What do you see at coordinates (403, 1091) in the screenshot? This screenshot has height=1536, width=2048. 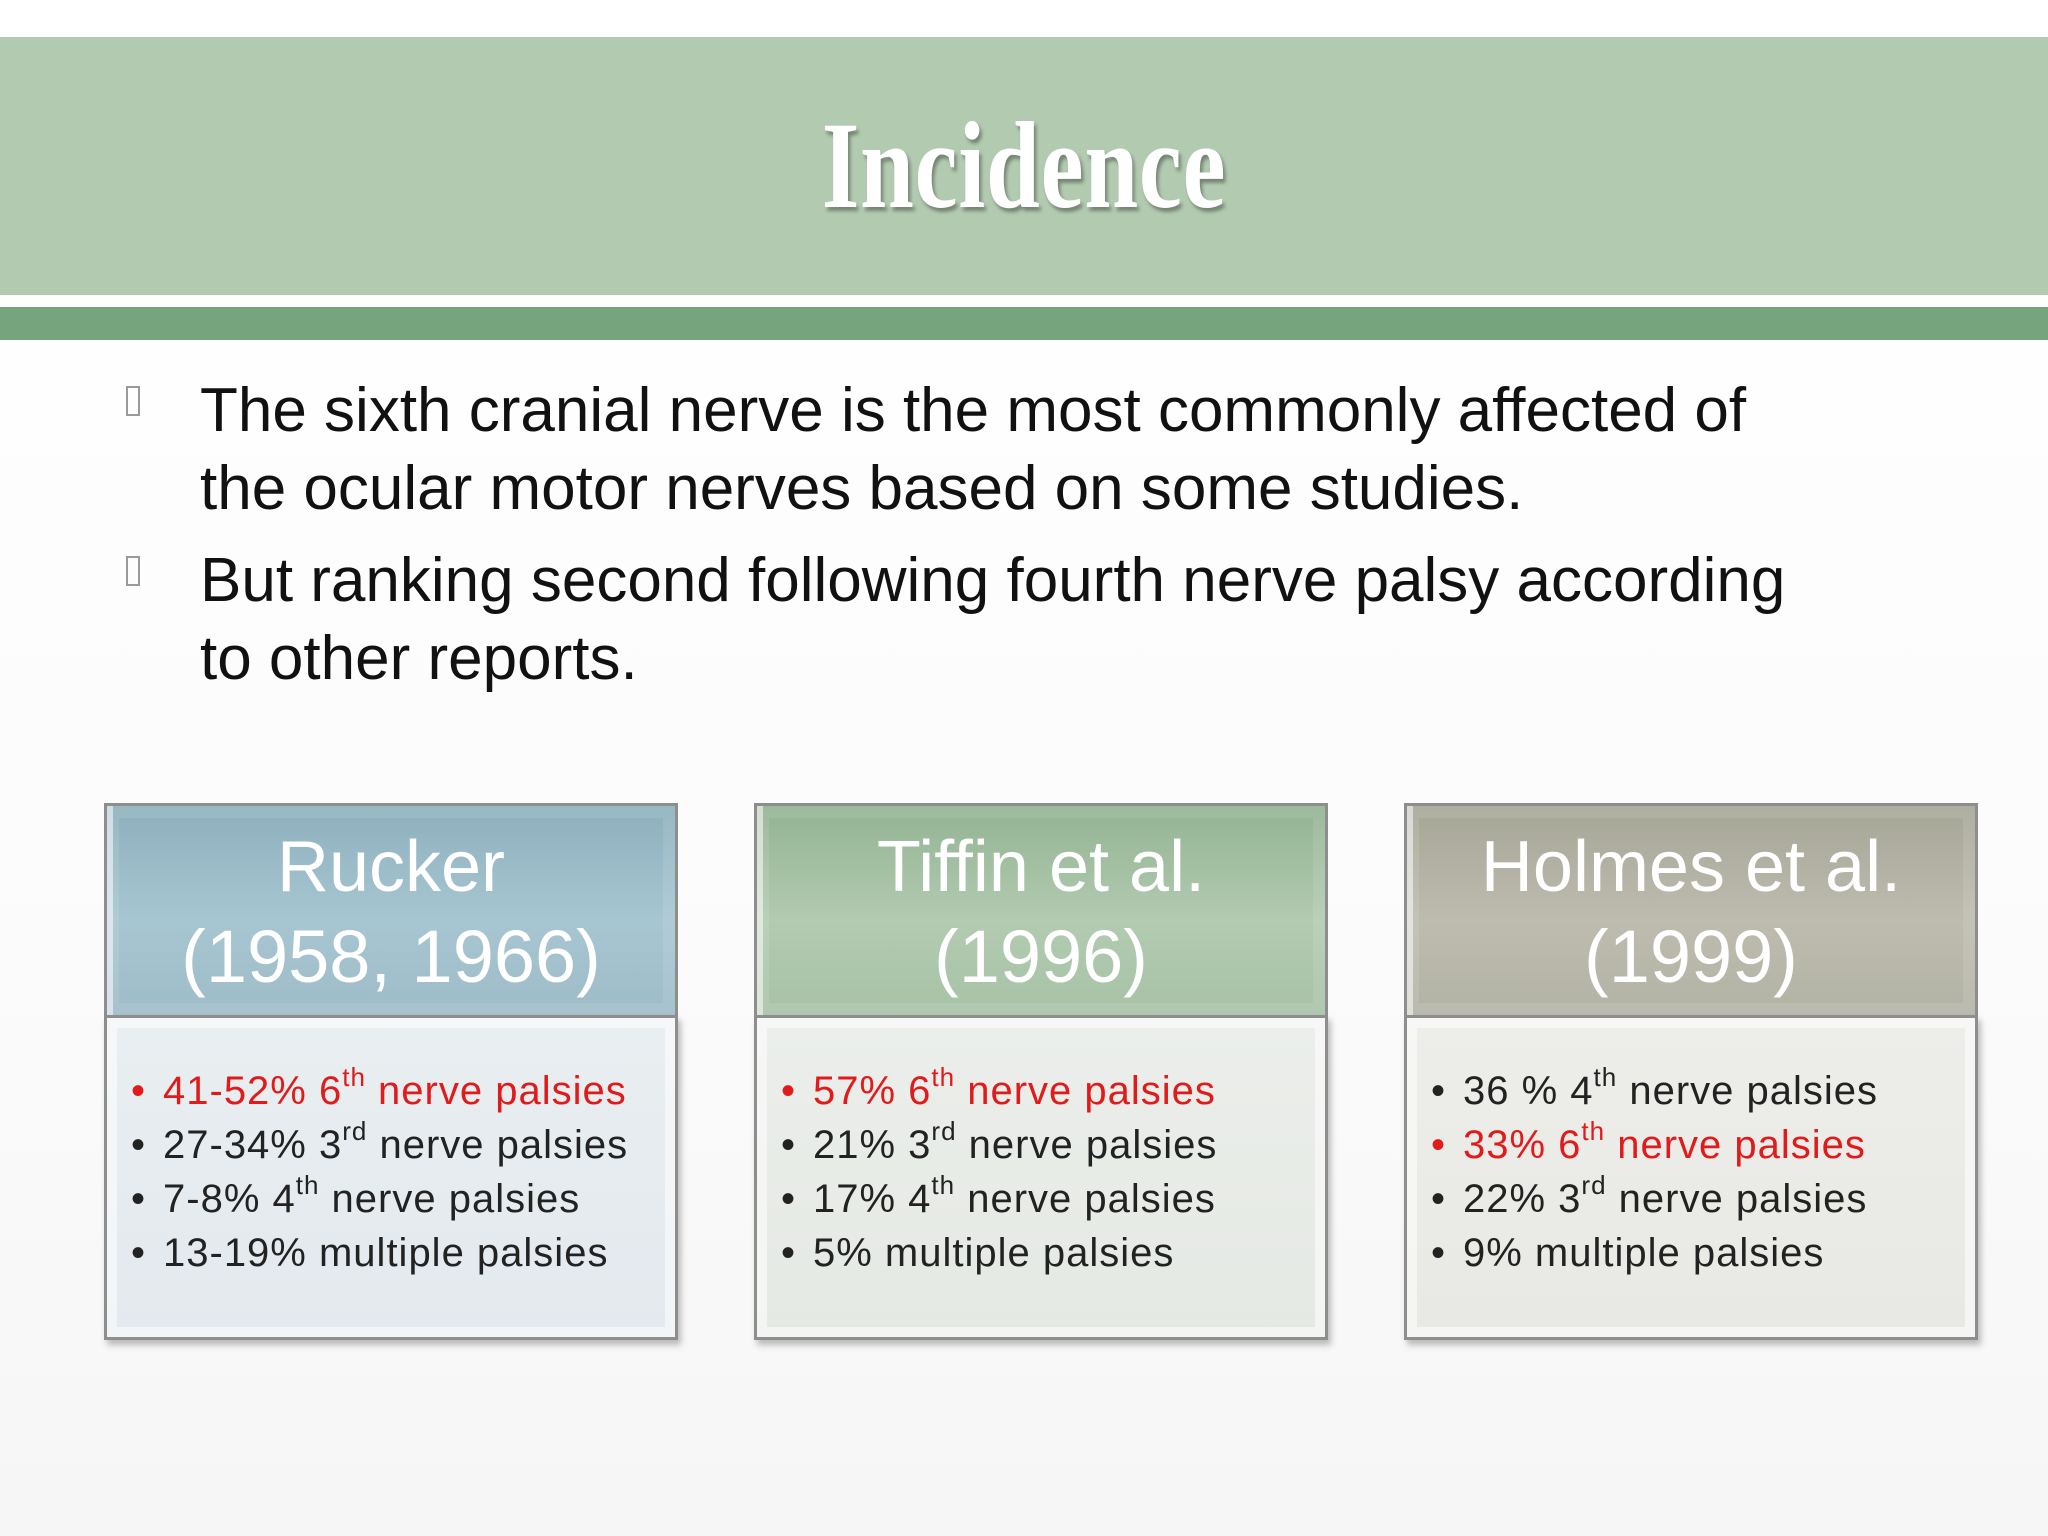 I see `panel-list-item: 41-52% 6th nerve palsies` at bounding box center [403, 1091].